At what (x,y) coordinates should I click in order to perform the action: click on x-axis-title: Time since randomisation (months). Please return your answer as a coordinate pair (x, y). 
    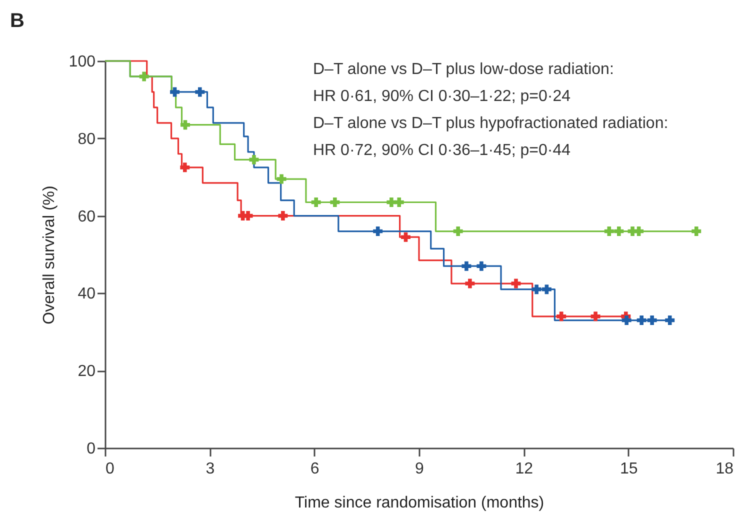
    Looking at the image, I should click on (419, 503).